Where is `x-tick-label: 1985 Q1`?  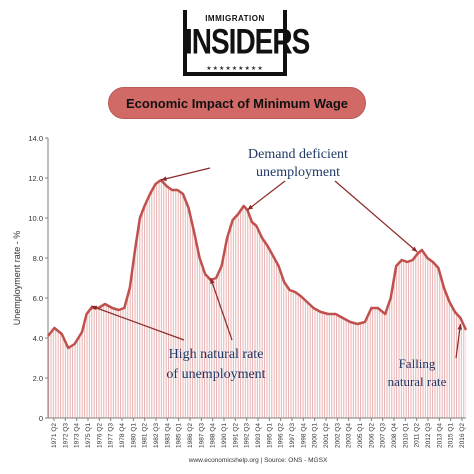 x-tick-label: 1985 Q1 is located at coordinates (179, 435).